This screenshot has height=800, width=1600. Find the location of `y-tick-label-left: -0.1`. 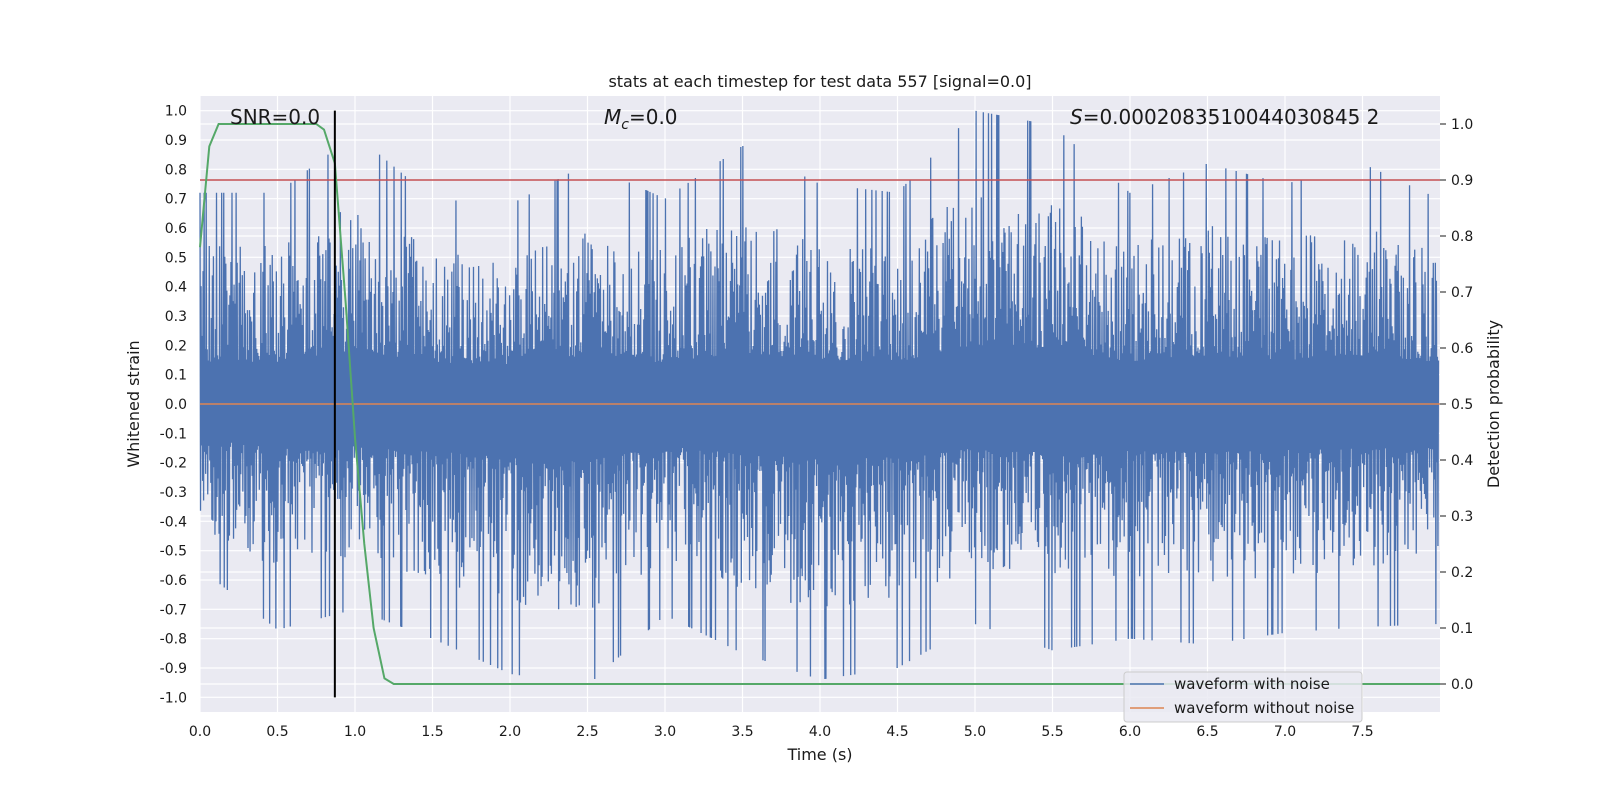

y-tick-label-left: -0.1 is located at coordinates (173, 434).